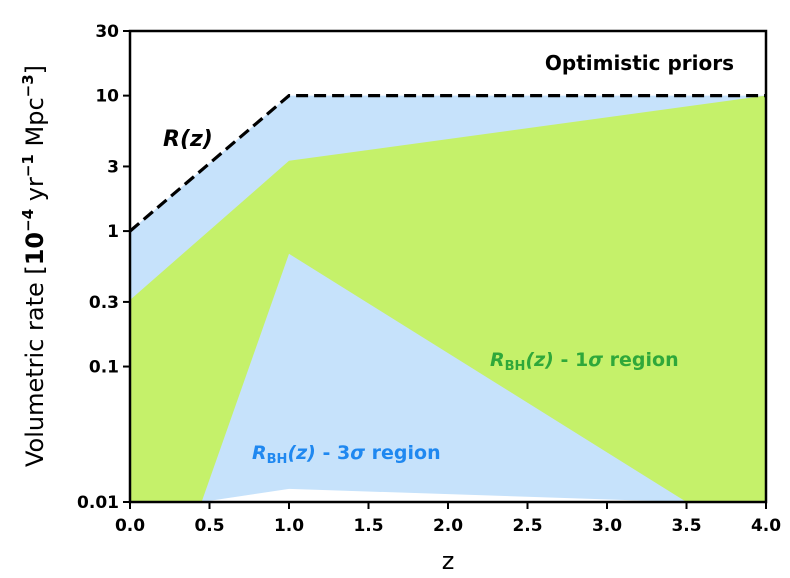 This screenshot has height=578, width=790. What do you see at coordinates (104, 368) in the screenshot?
I see `y-tick-label: 0.1` at bounding box center [104, 368].